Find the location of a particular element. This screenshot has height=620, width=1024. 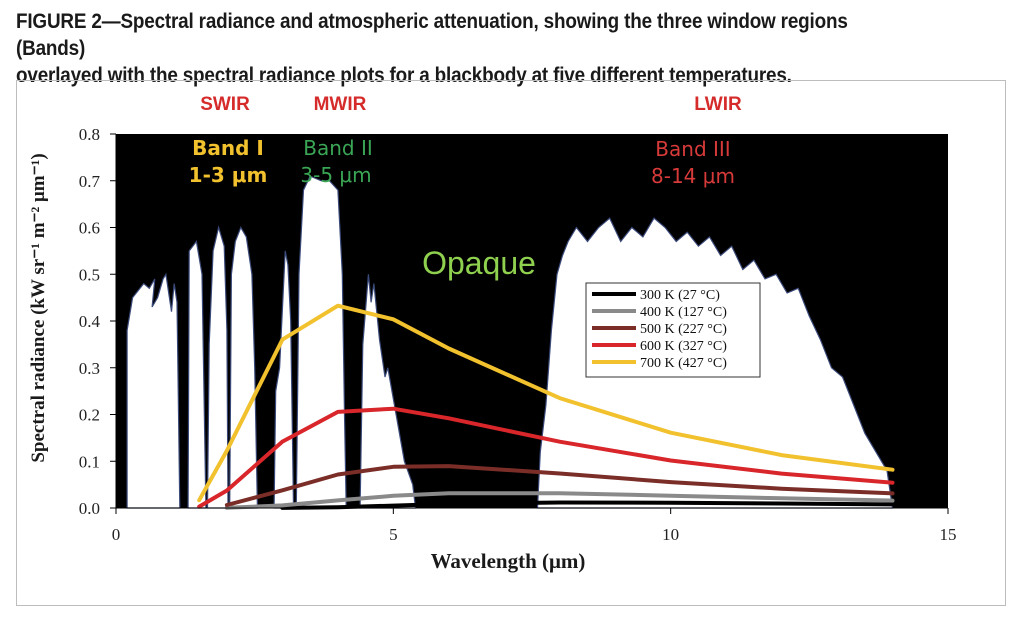

y-axis-label: Spectral radiance (kW sr⁻¹ m⁻² μm⁻¹) is located at coordinates (38, 307).